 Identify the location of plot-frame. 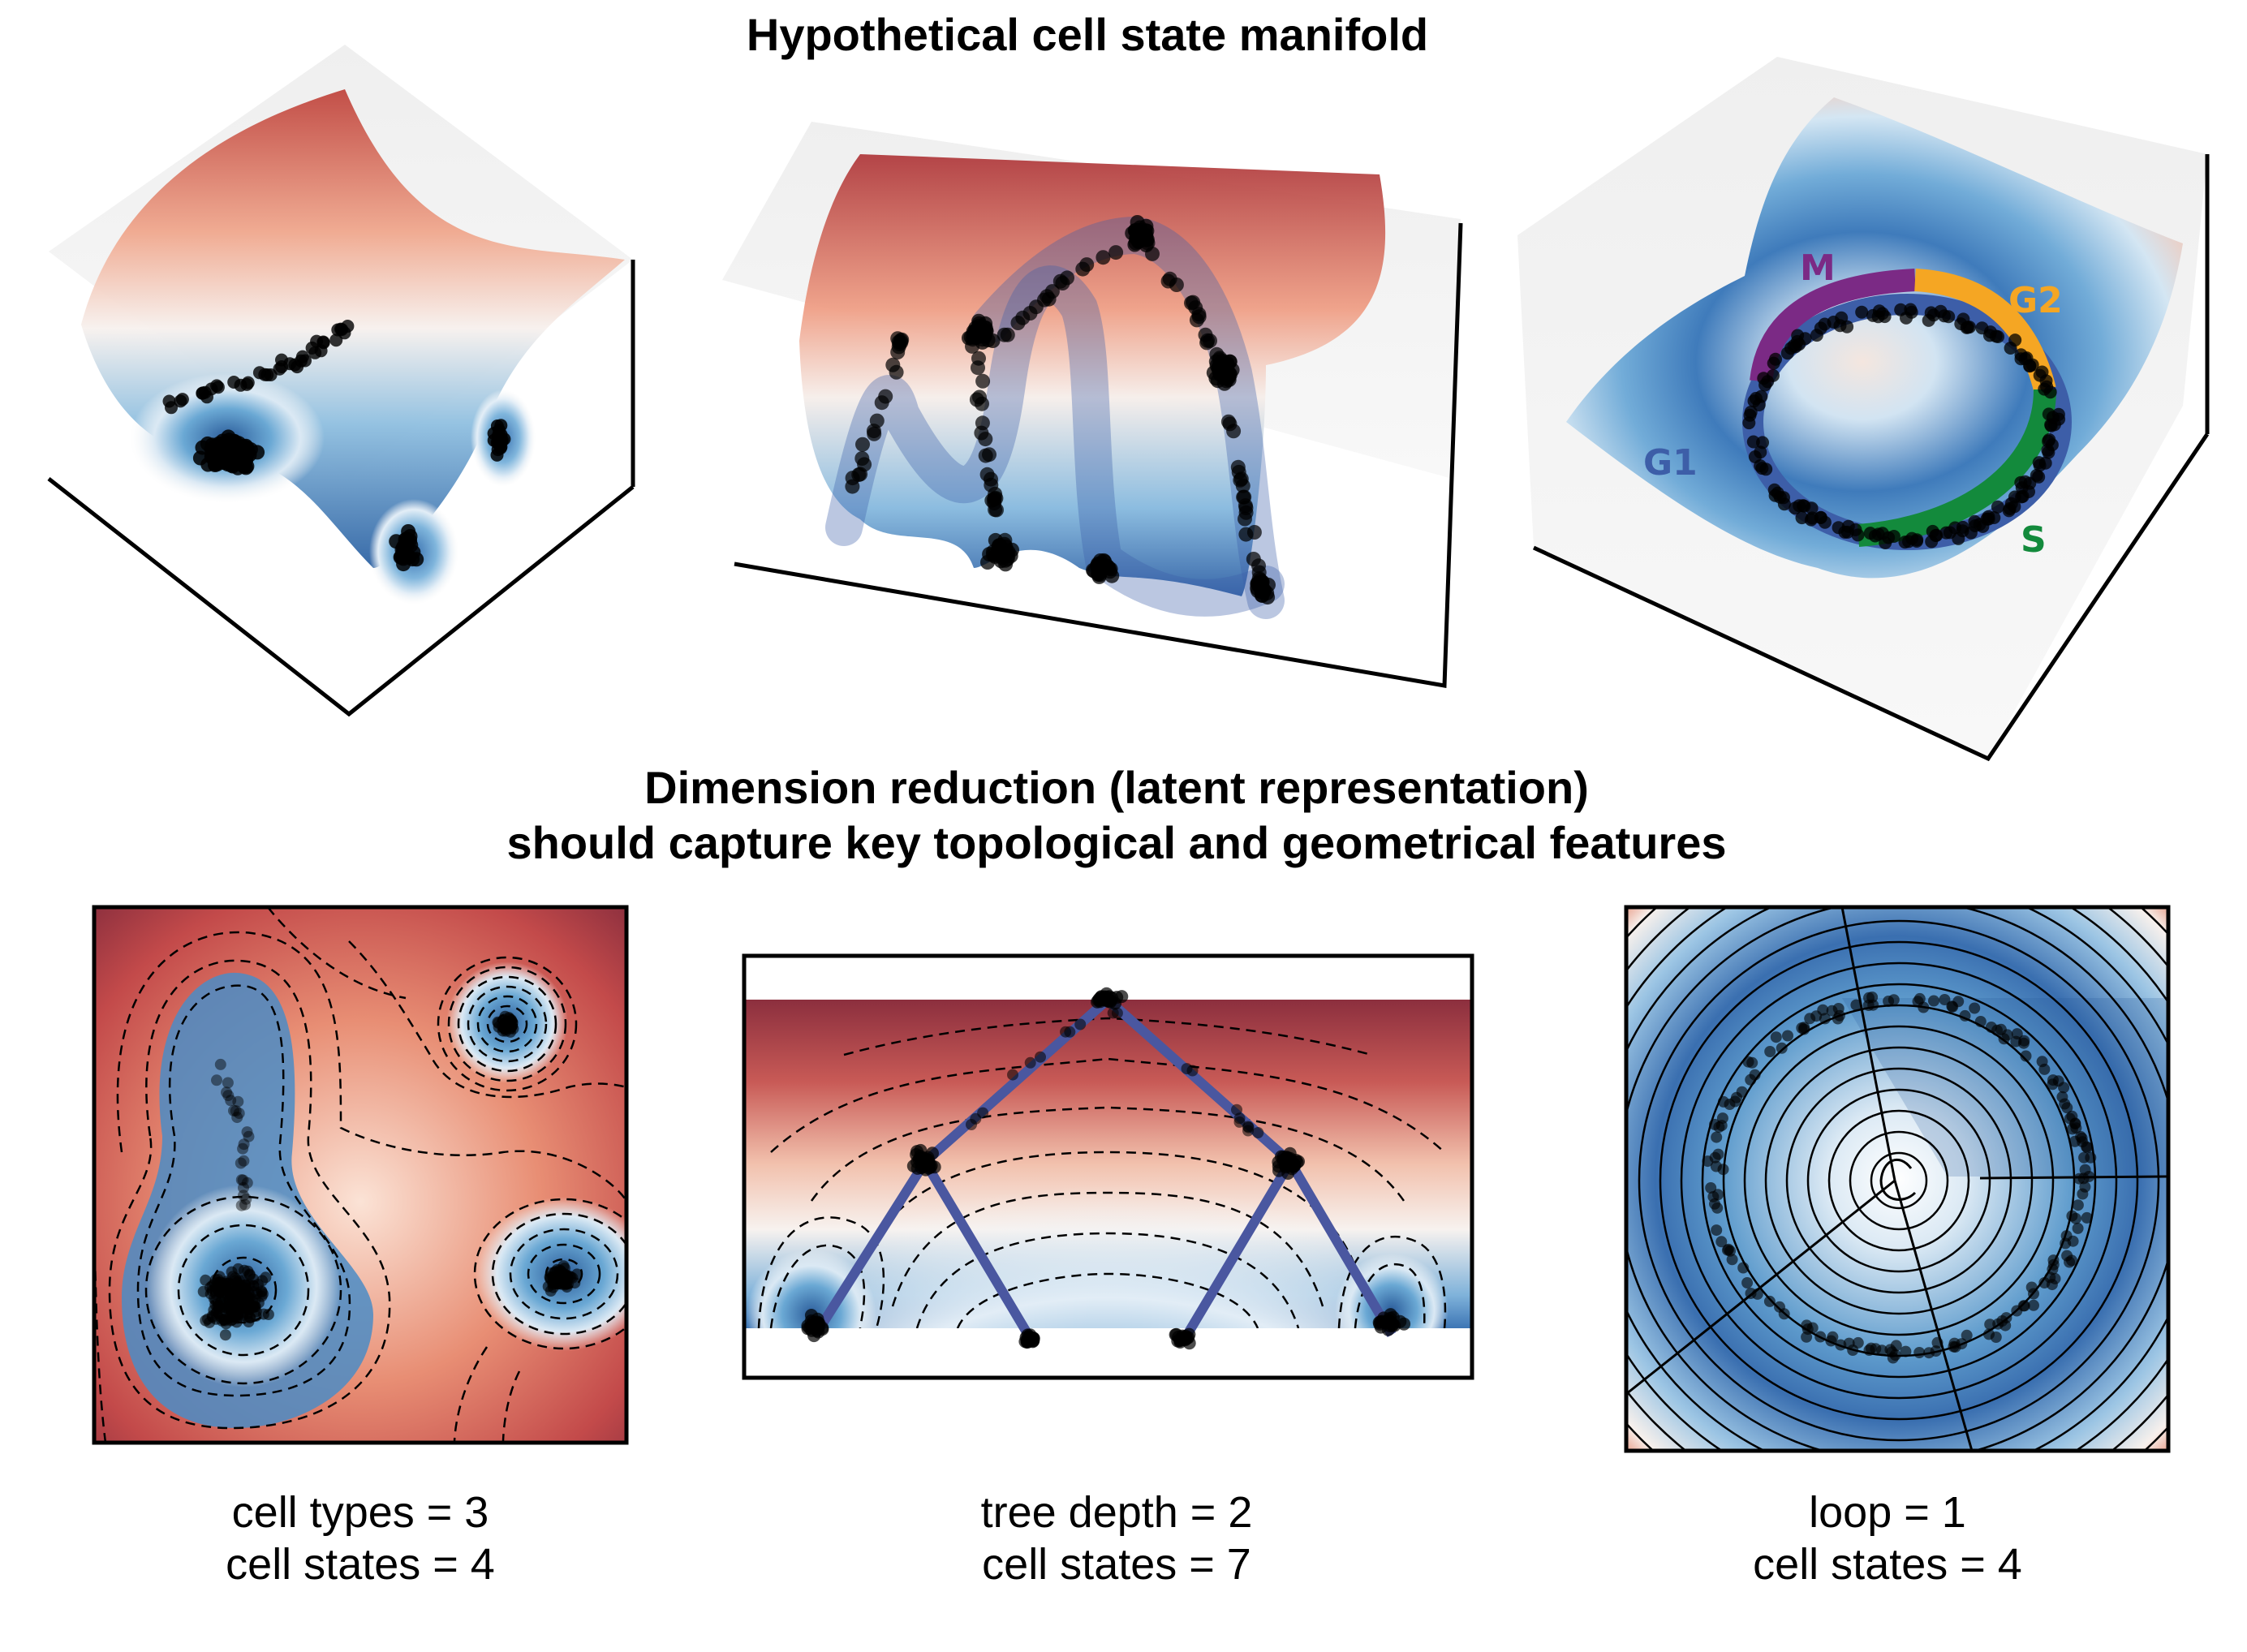
(1108, 1166).